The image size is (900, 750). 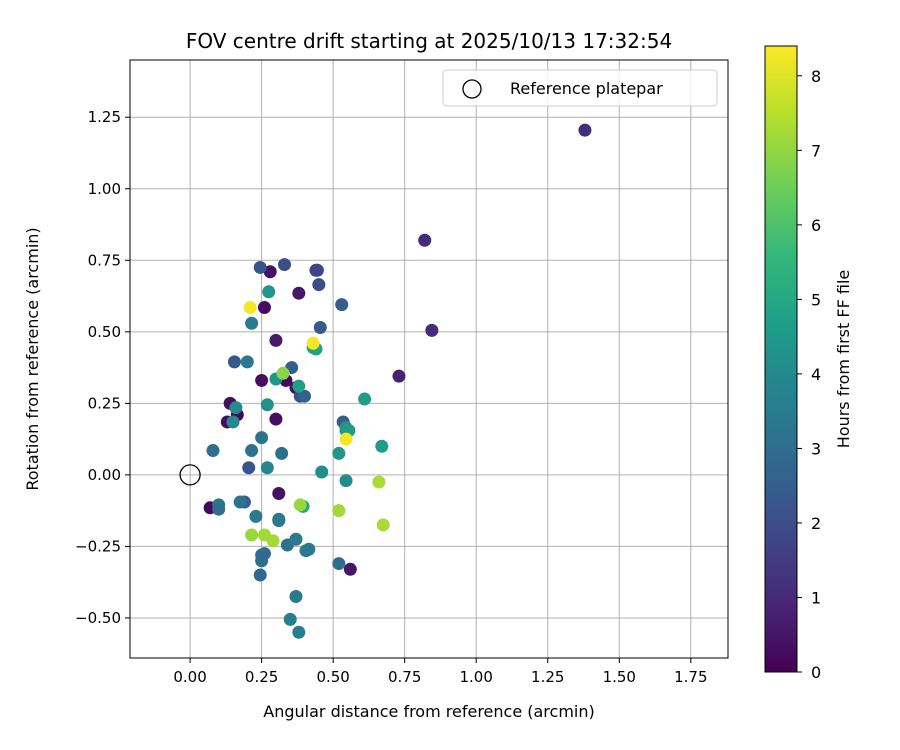 I want to click on x-axis-label: Angular distance from reference (arcmin), so click(x=428, y=711).